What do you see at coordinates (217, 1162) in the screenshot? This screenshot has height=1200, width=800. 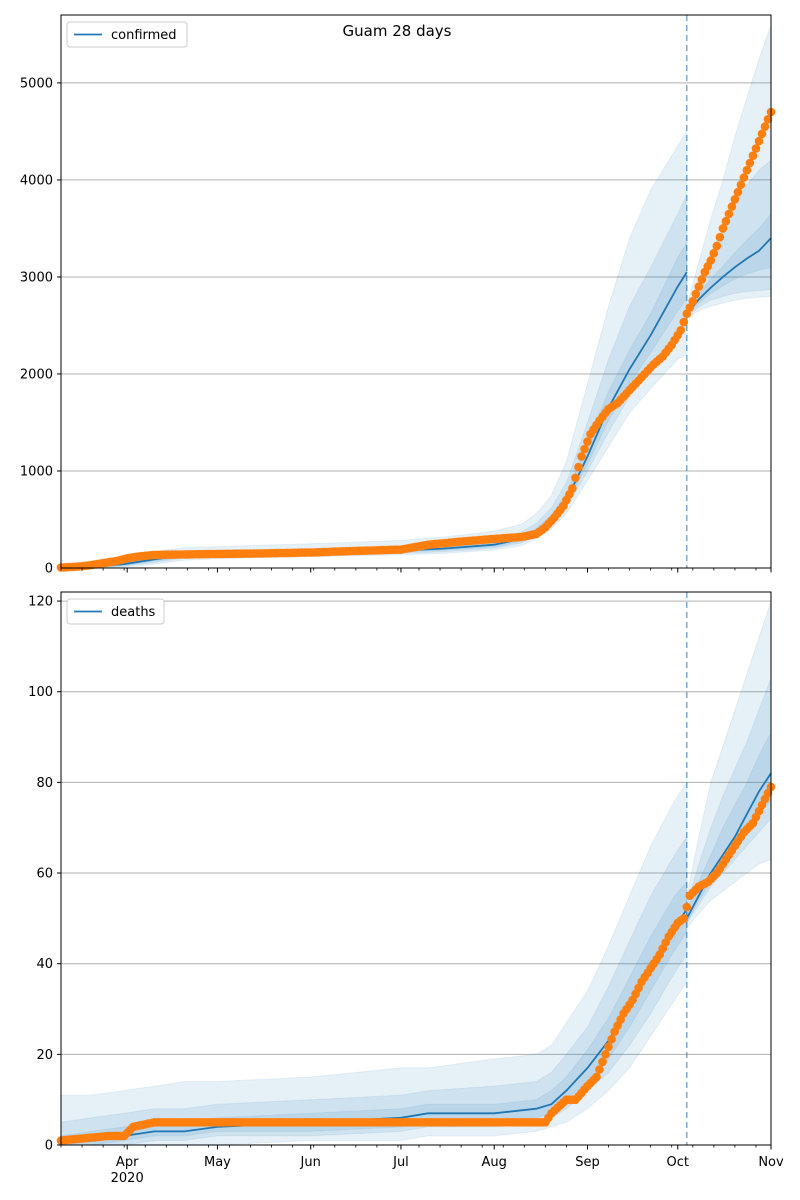 I see `x-tick-label: May` at bounding box center [217, 1162].